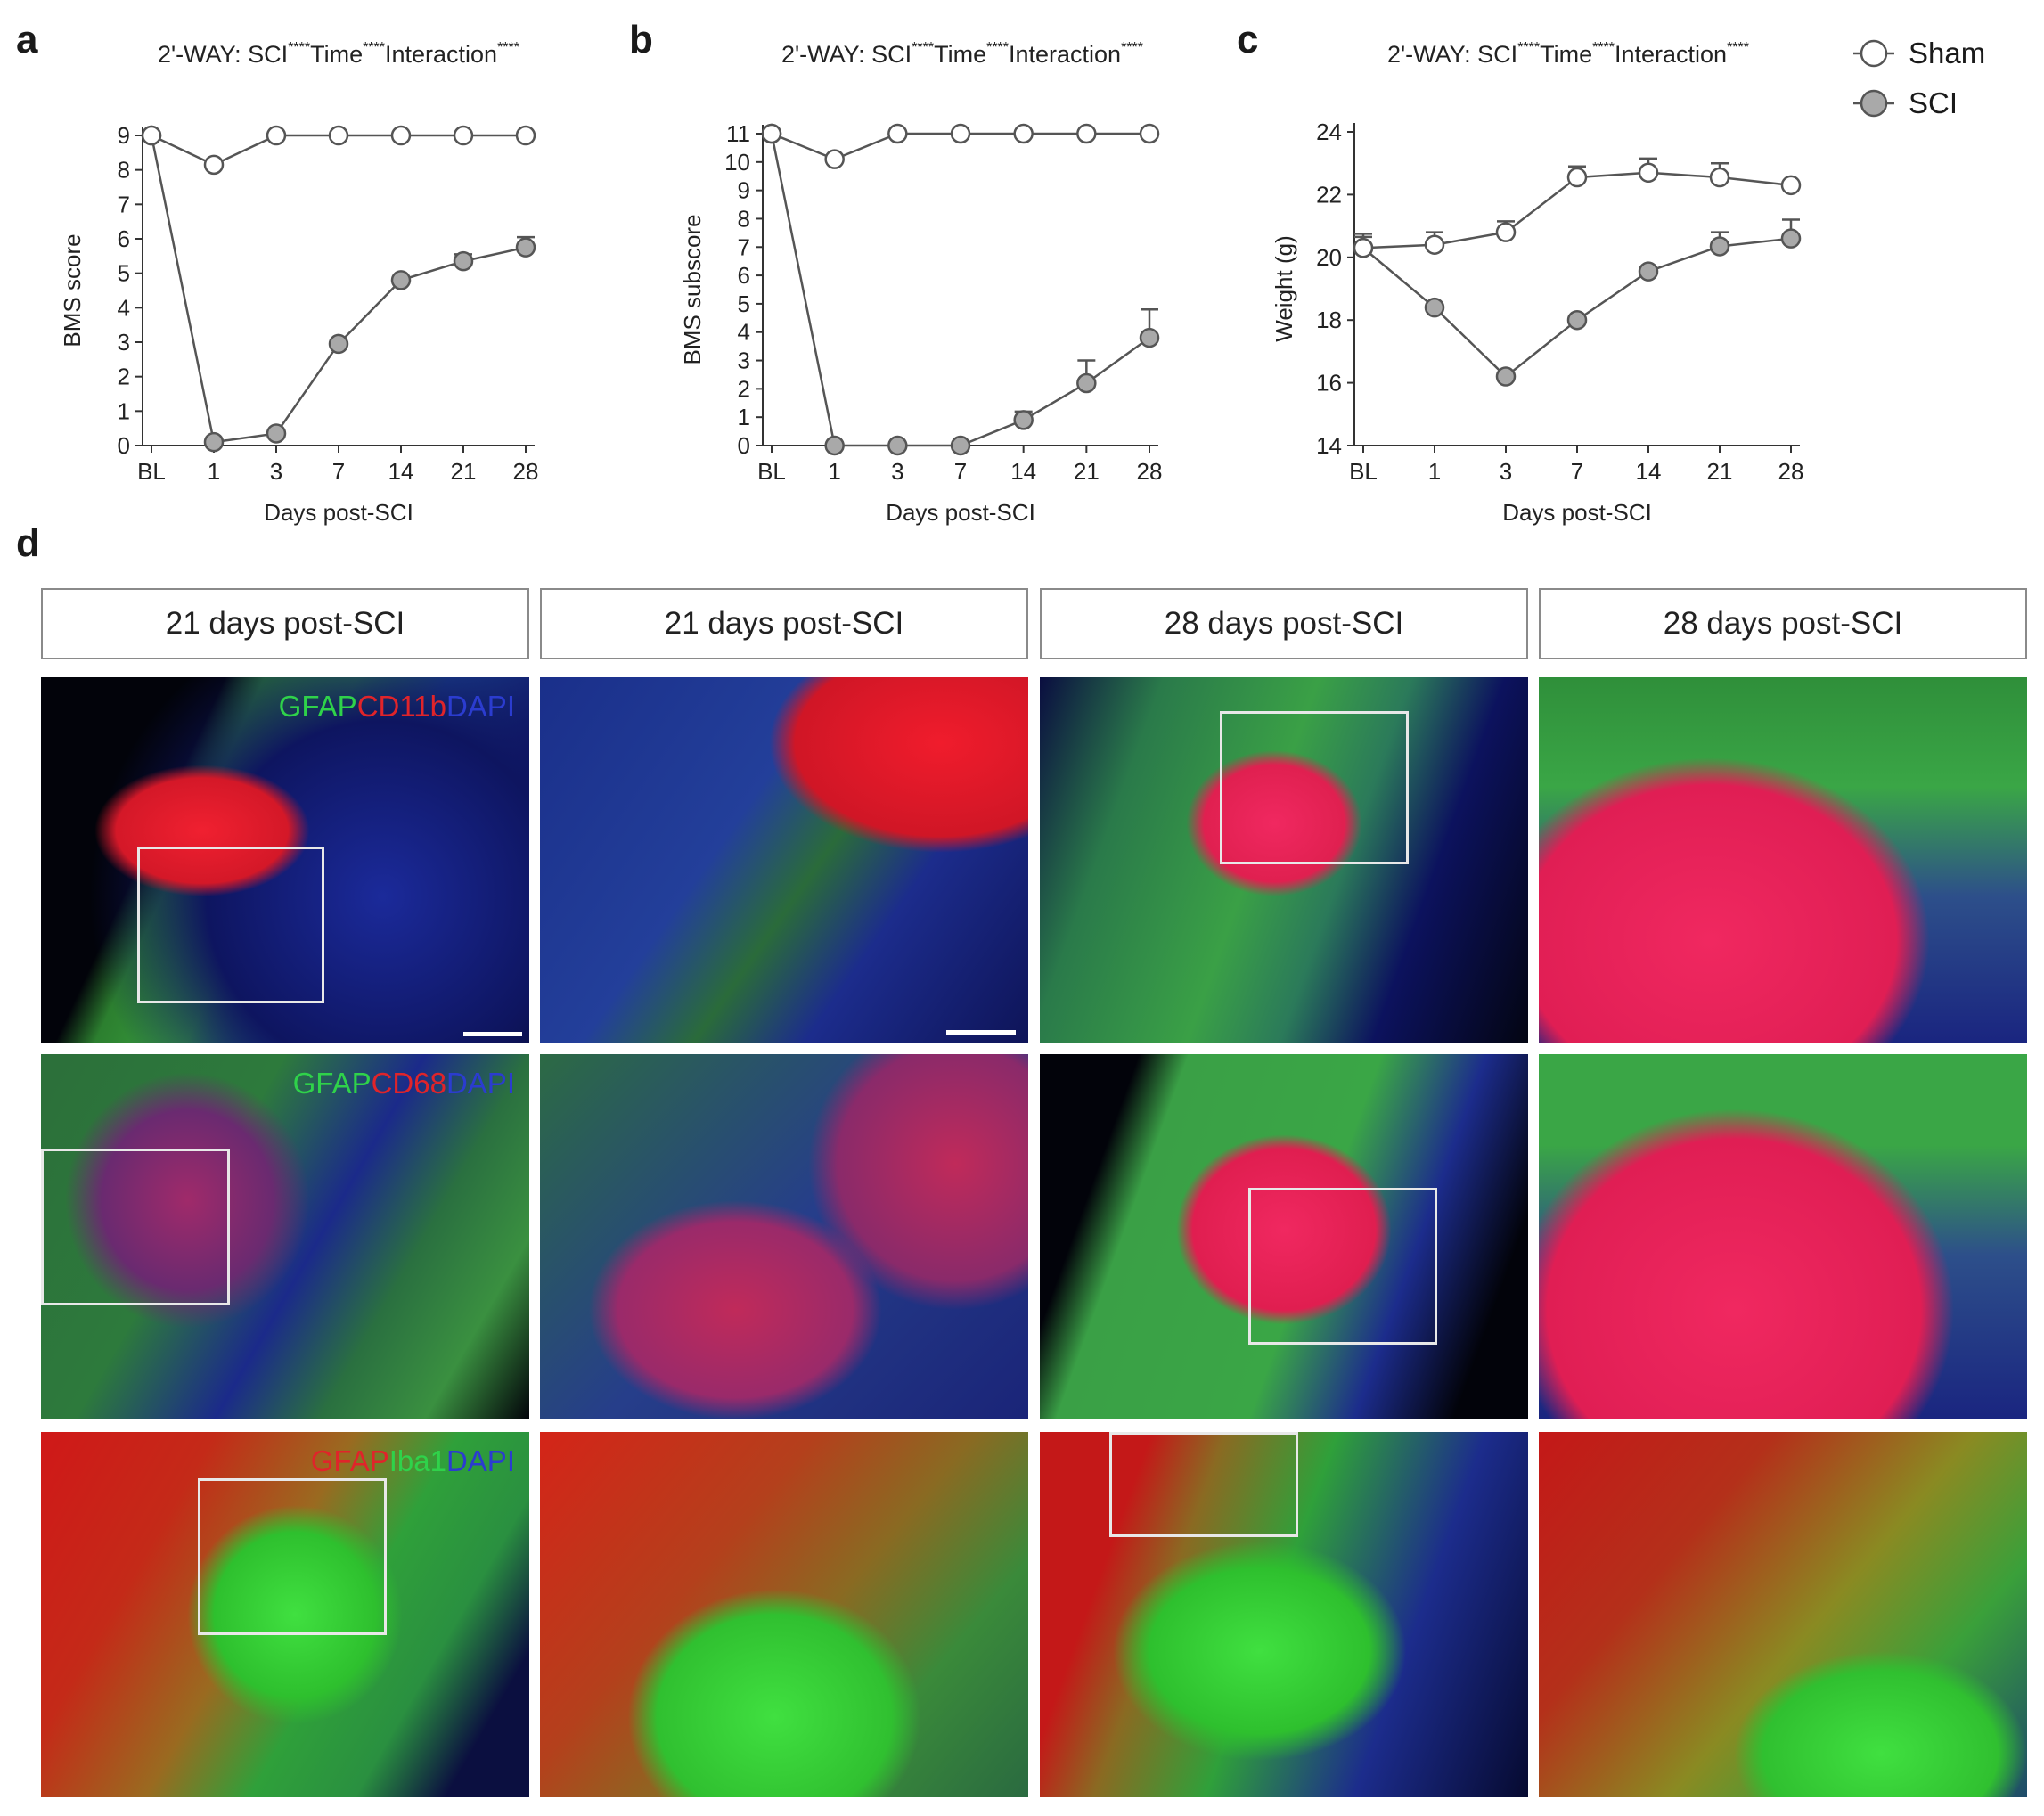 This screenshot has height=1816, width=2044. Describe the element at coordinates (1918, 53) in the screenshot. I see `legend-item-sham: Sham` at that location.